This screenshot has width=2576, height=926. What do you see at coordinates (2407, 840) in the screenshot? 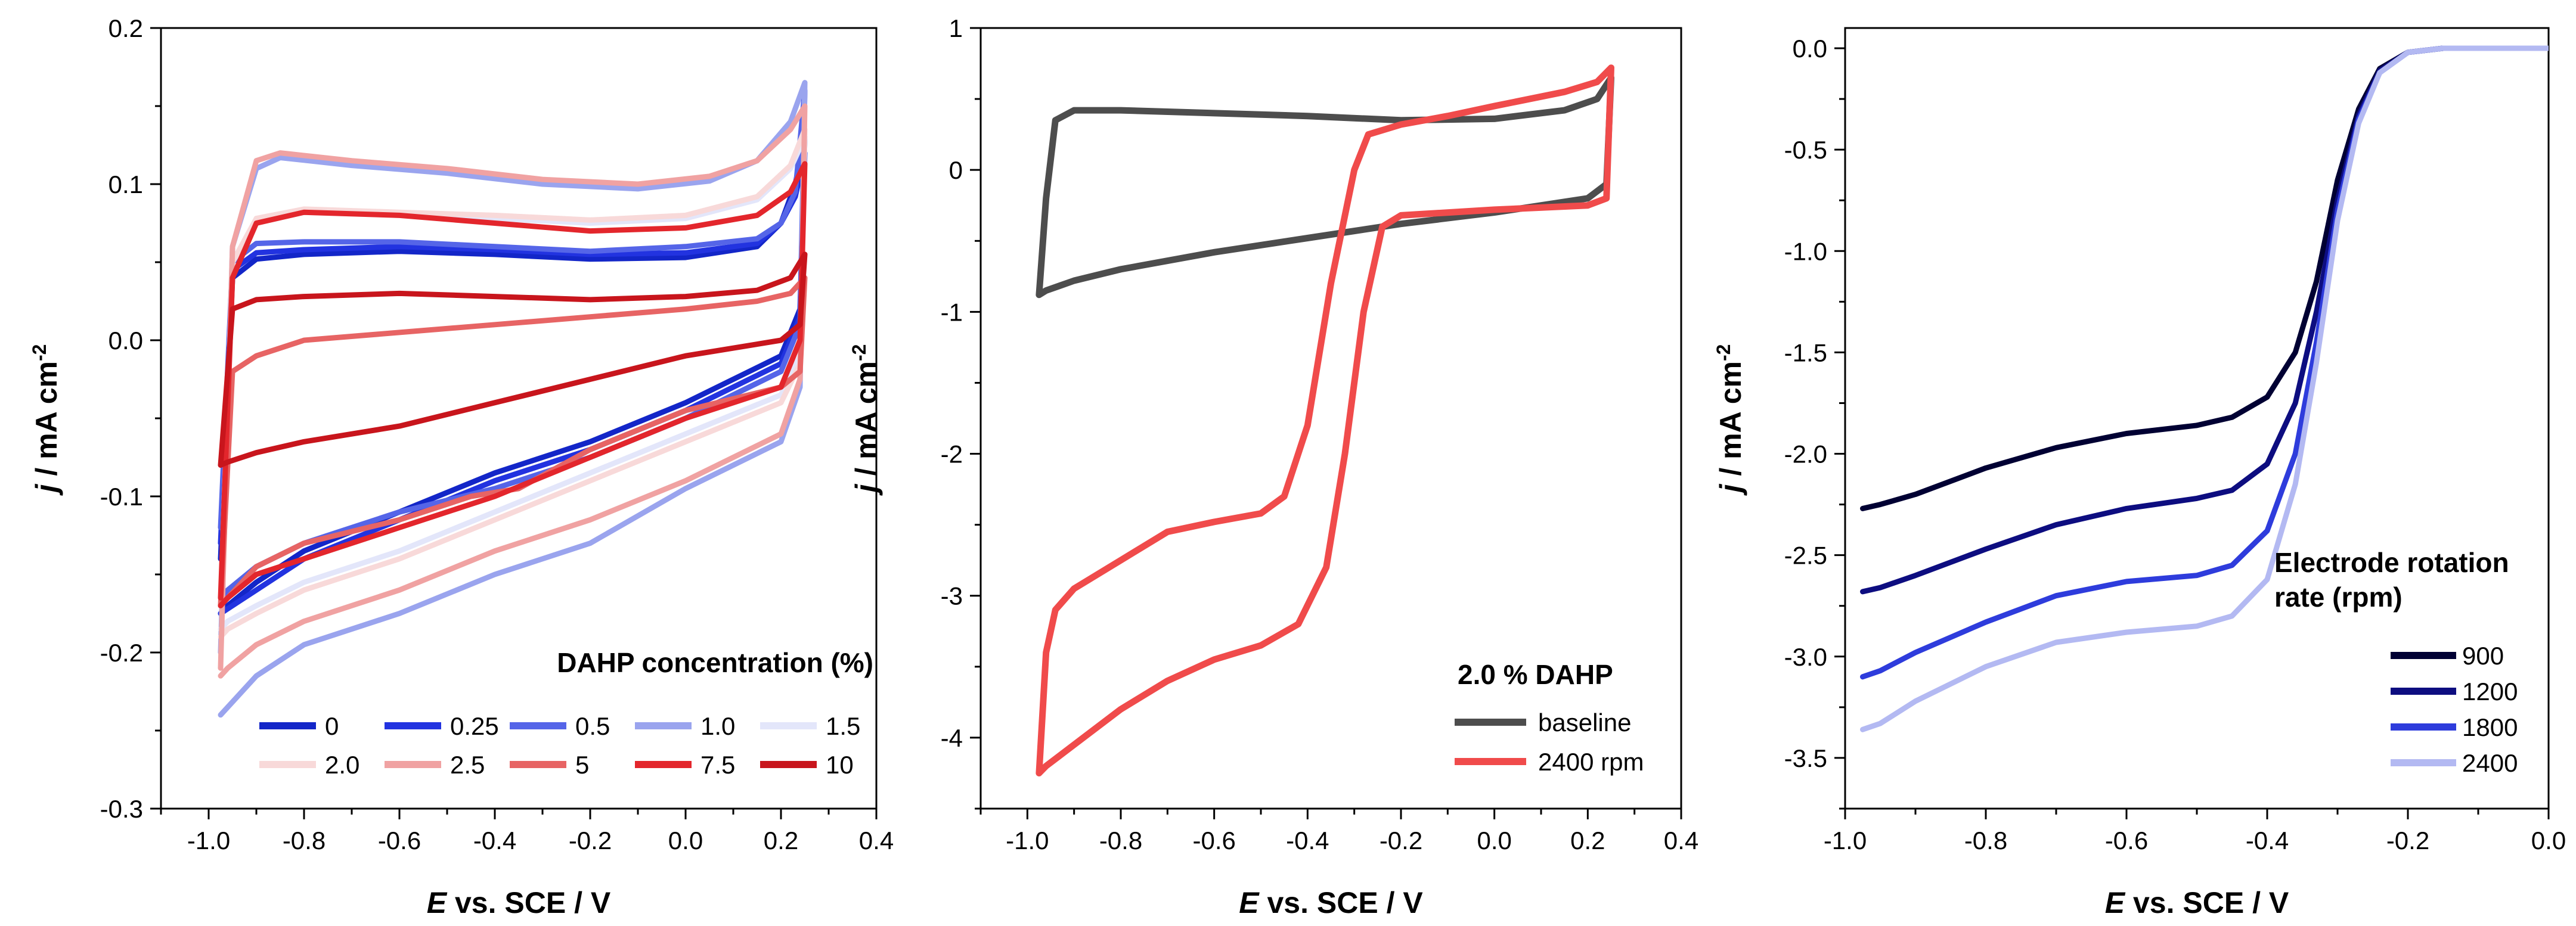
I see `right-x-tick-label: -0.2` at bounding box center [2407, 840].